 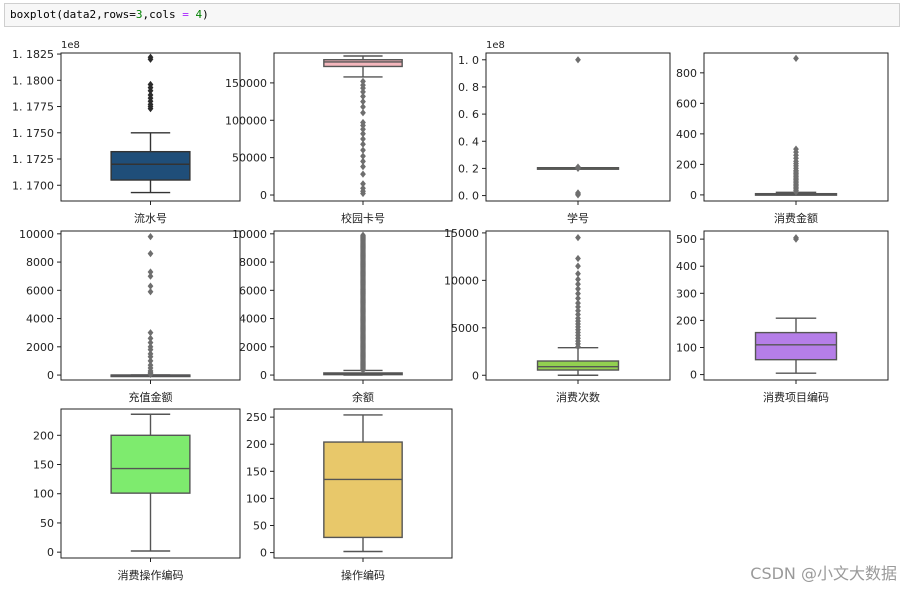 I want to click on y-tick-label: 1. 1750, so click(x=33, y=133).